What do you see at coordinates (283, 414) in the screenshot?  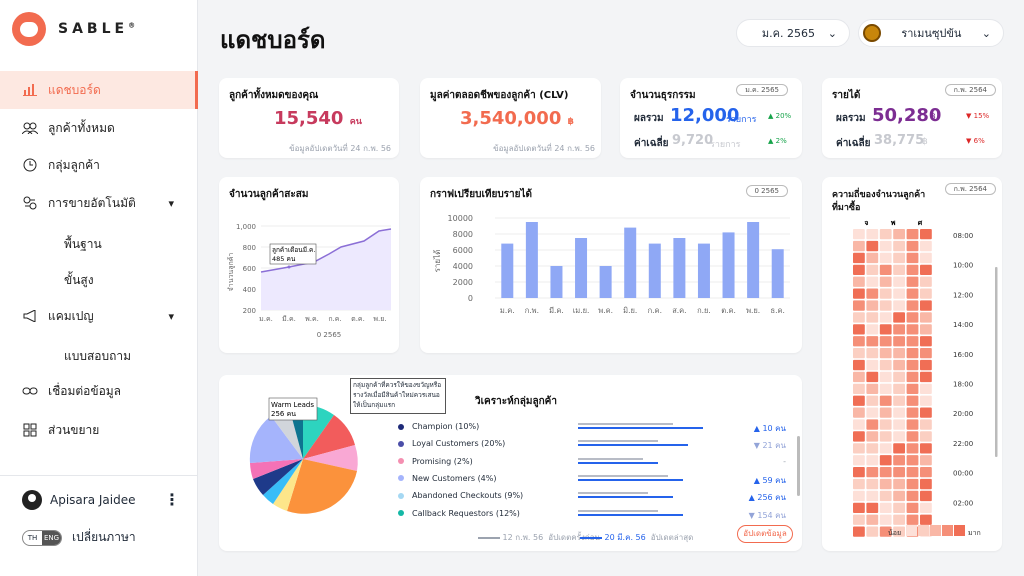 I see `tooltip-value: 256 คน` at bounding box center [283, 414].